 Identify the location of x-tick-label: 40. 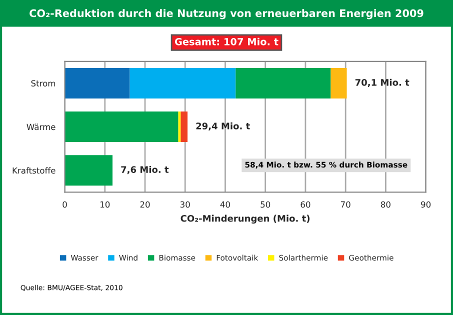
(225, 204).